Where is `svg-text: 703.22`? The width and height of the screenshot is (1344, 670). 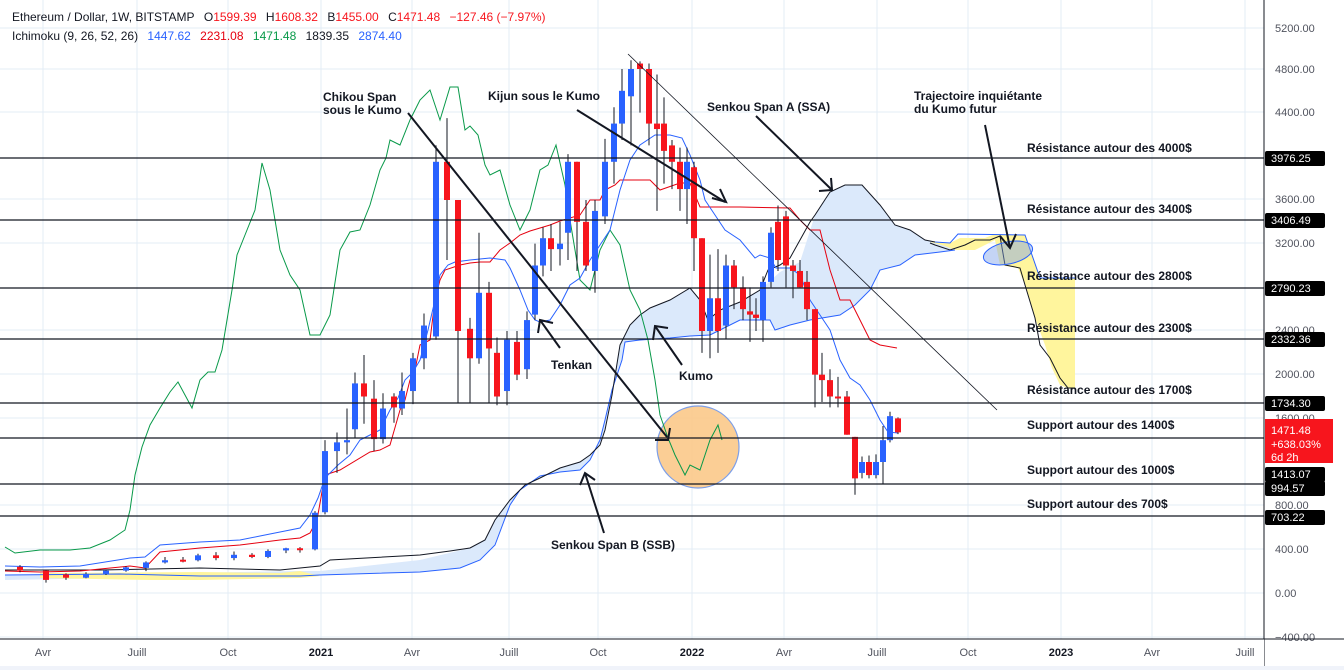 svg-text: 703.22 is located at coordinates (1288, 518).